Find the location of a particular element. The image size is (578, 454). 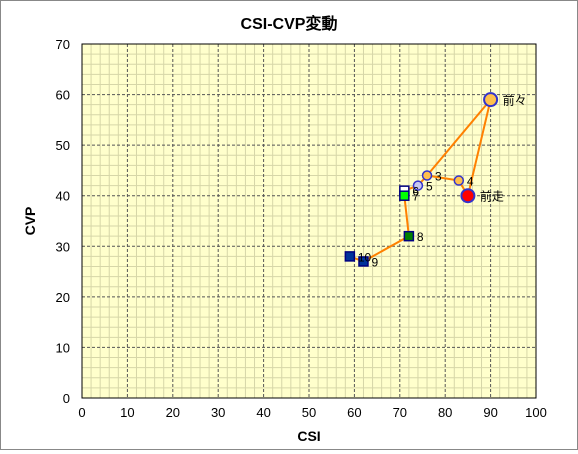

x-tick-label: 40 is located at coordinates (263, 412).